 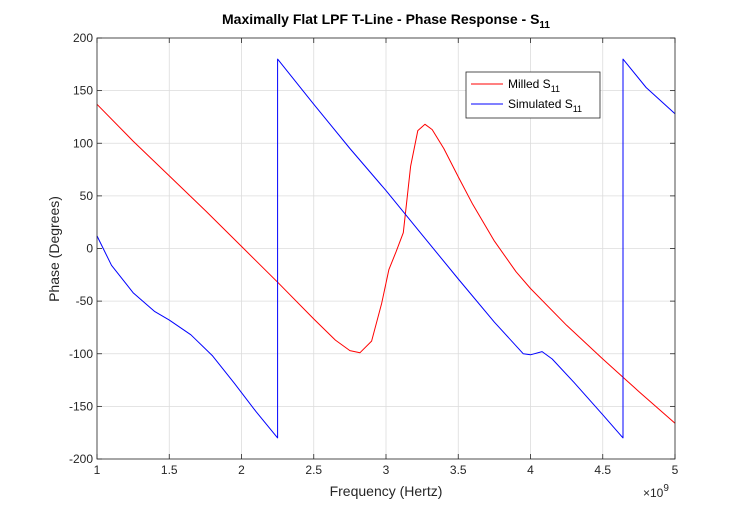 What do you see at coordinates (666, 488) in the screenshot?
I see `x-axis-exponent-power: 9` at bounding box center [666, 488].